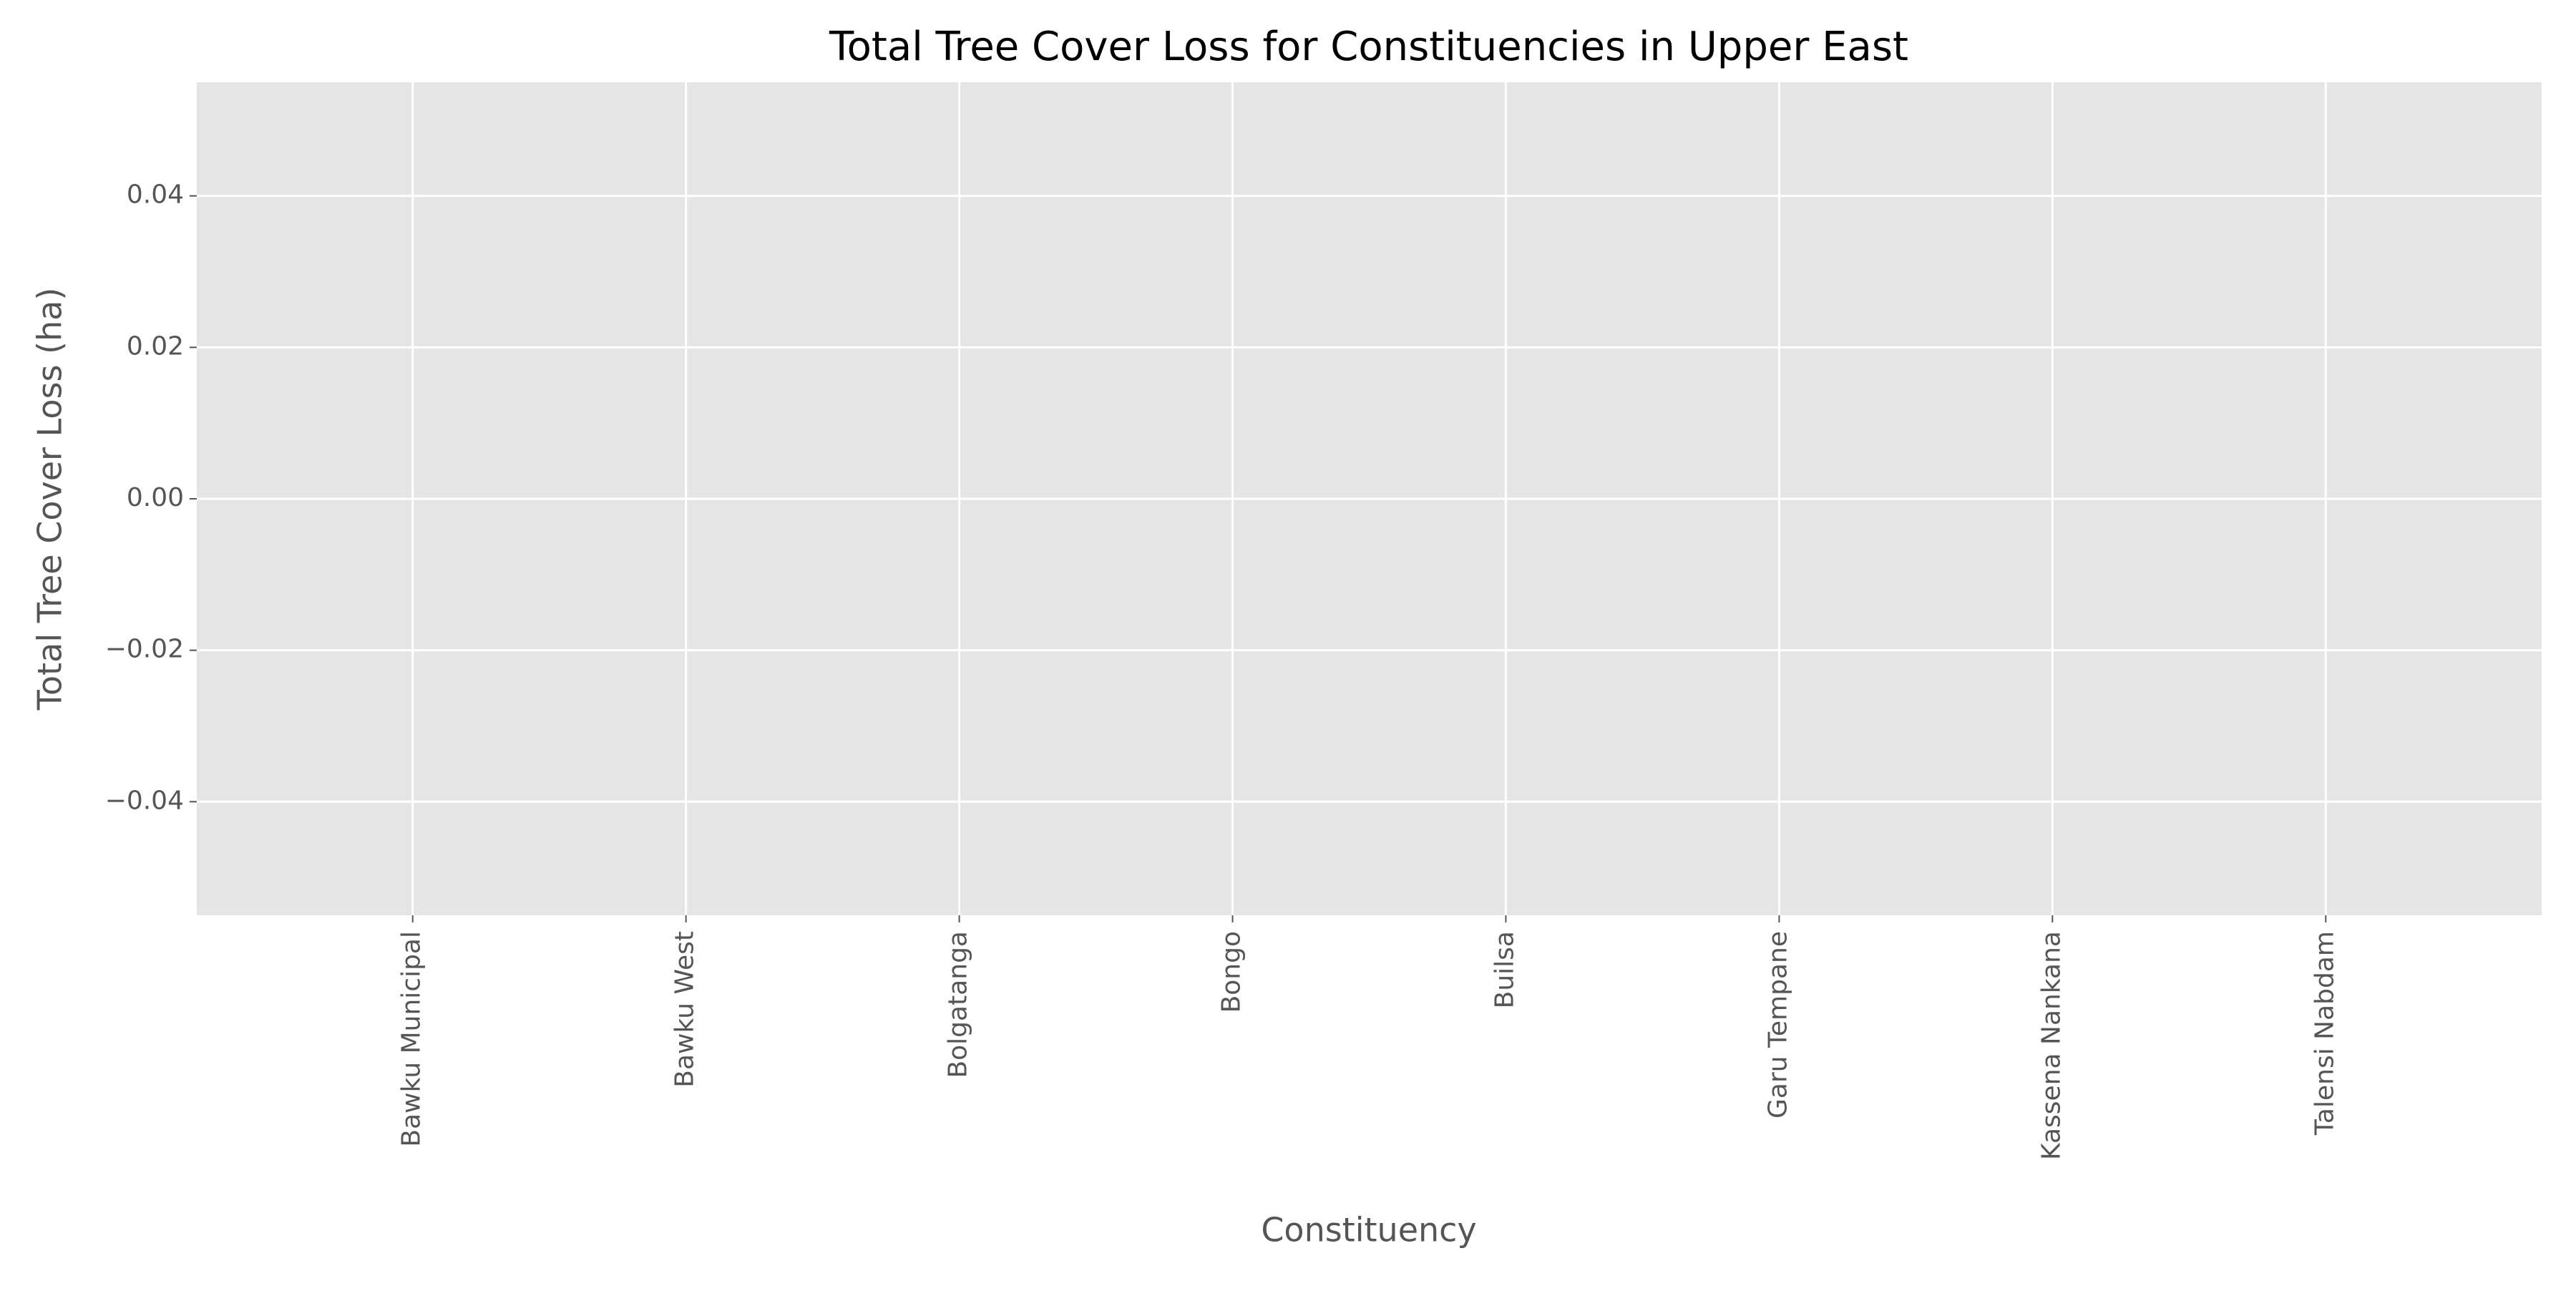  Describe the element at coordinates (1504, 969) in the screenshot. I see `x-tick-label: Builsa` at that location.